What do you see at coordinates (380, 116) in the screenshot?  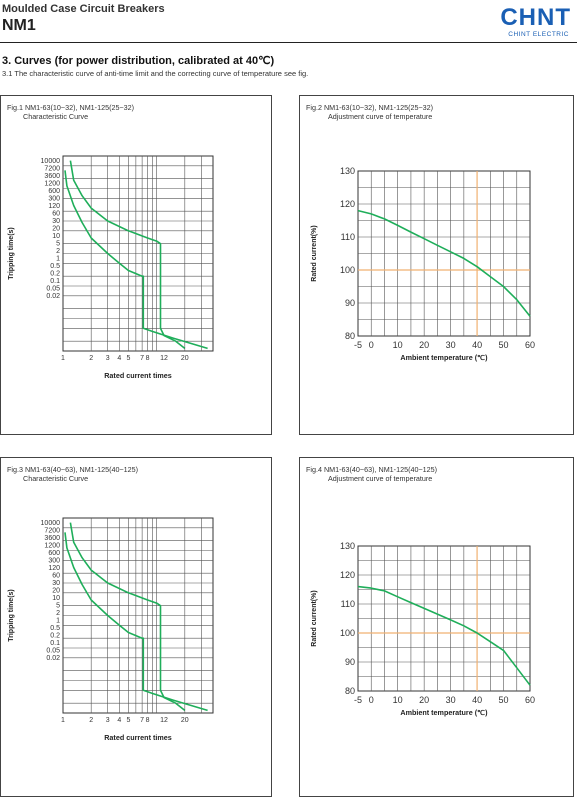 I see `figure-2-subcaption: Adjustment curve of temperature` at bounding box center [380, 116].